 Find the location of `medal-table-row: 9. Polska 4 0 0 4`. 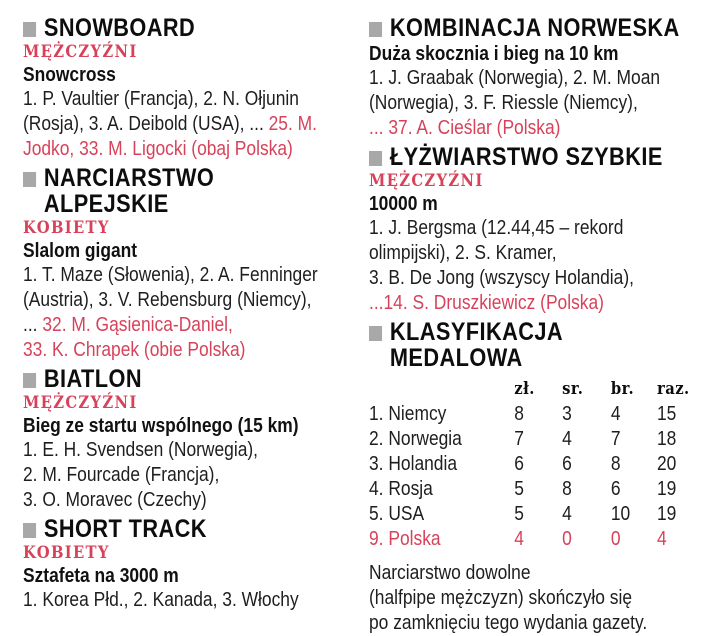

medal-table-row: 9. Polska 4 0 0 4 is located at coordinates (534, 539).